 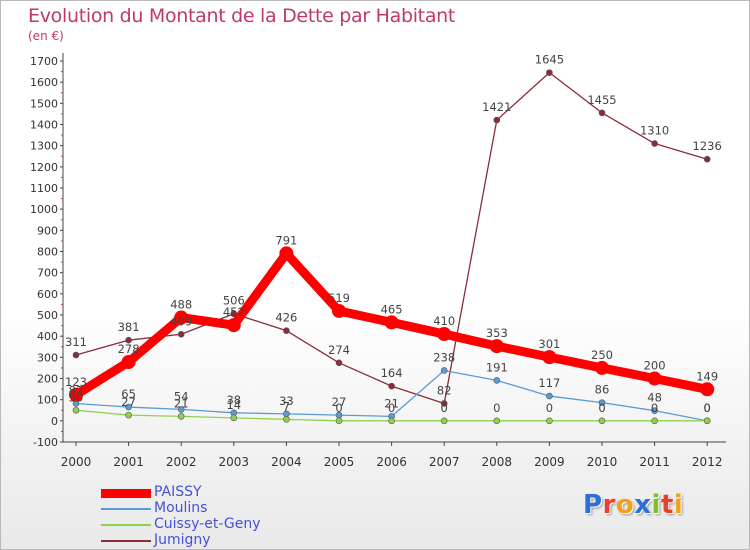 I want to click on data-label-jumigny: 311, so click(x=76, y=342).